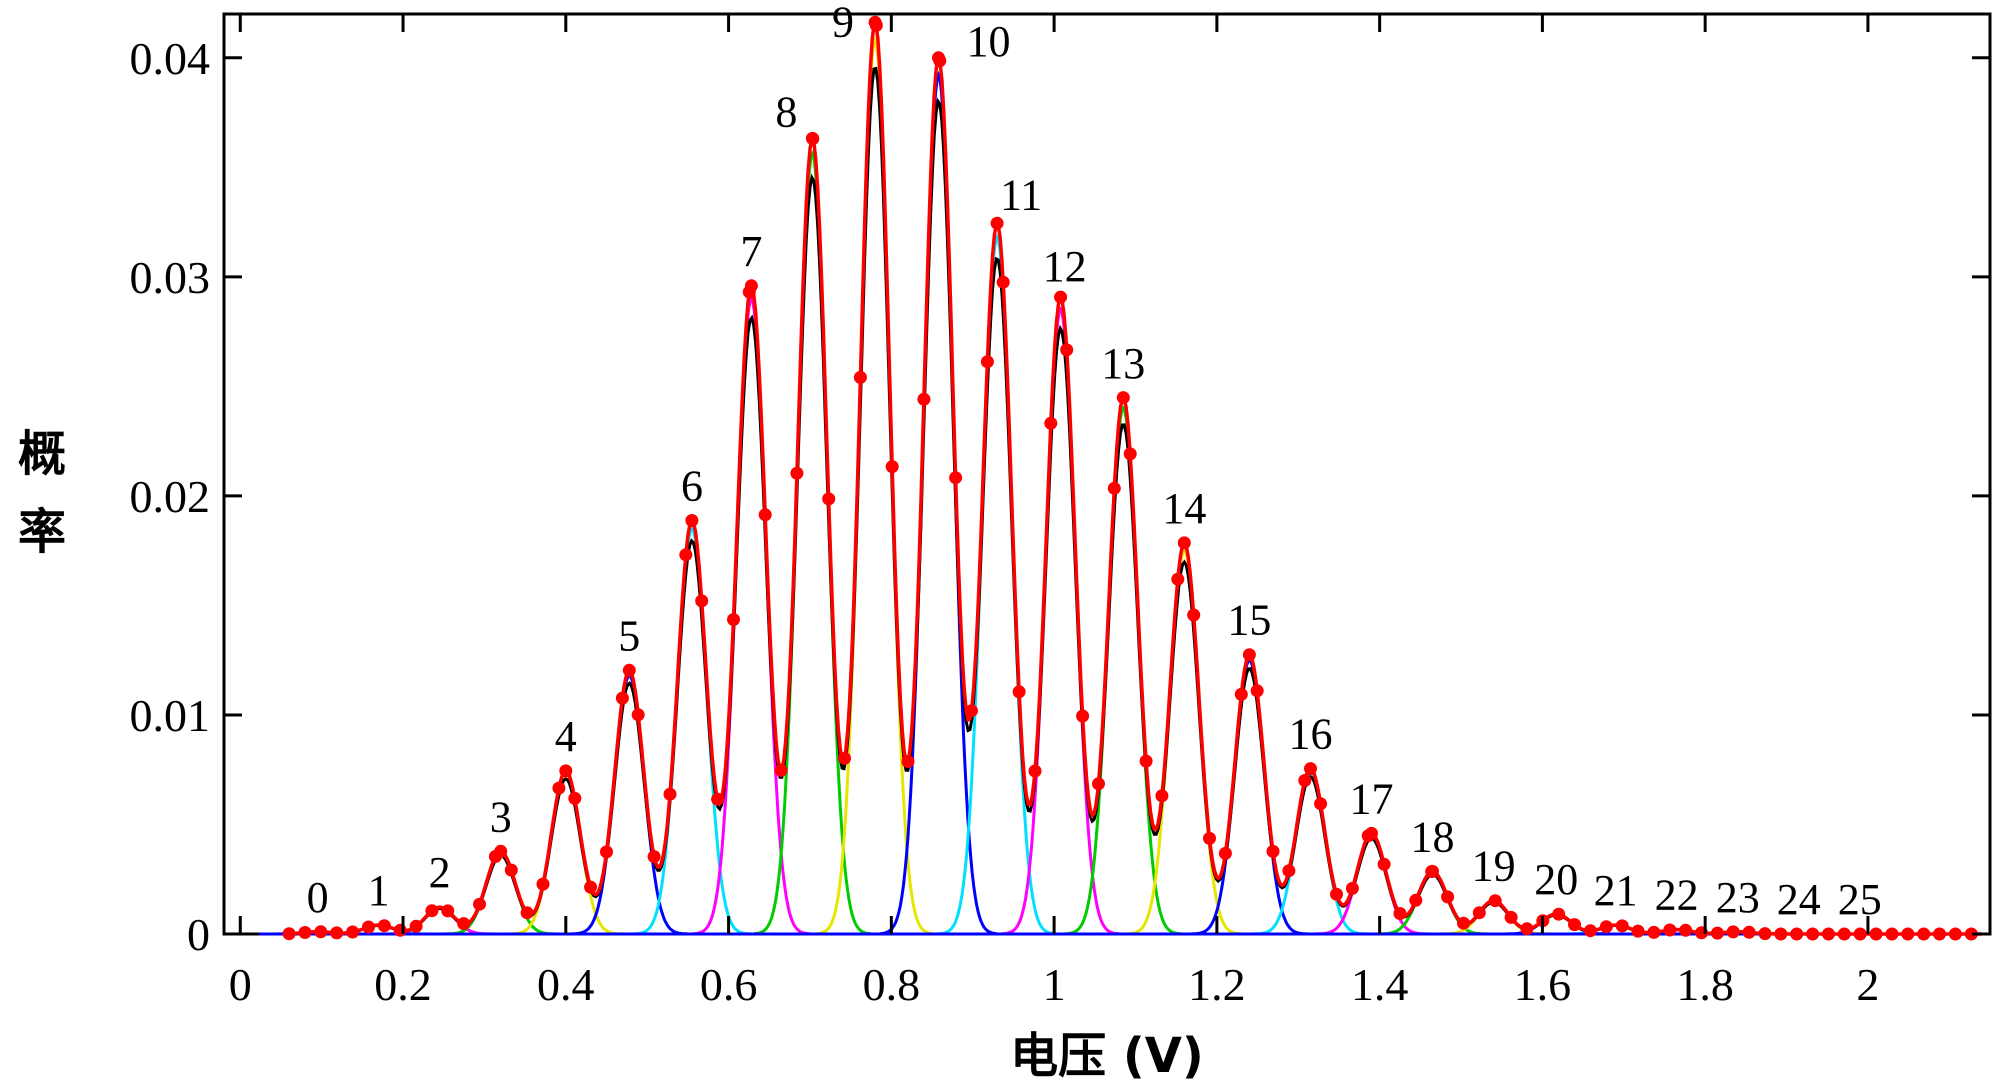 The height and width of the screenshot is (1090, 2000). I want to click on y-tick-label: 0, so click(198, 934).